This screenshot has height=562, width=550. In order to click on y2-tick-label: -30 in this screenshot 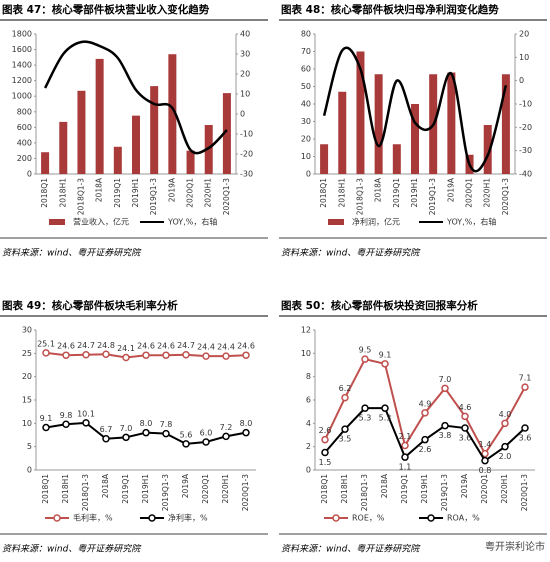, I will do `click(246, 174)`.